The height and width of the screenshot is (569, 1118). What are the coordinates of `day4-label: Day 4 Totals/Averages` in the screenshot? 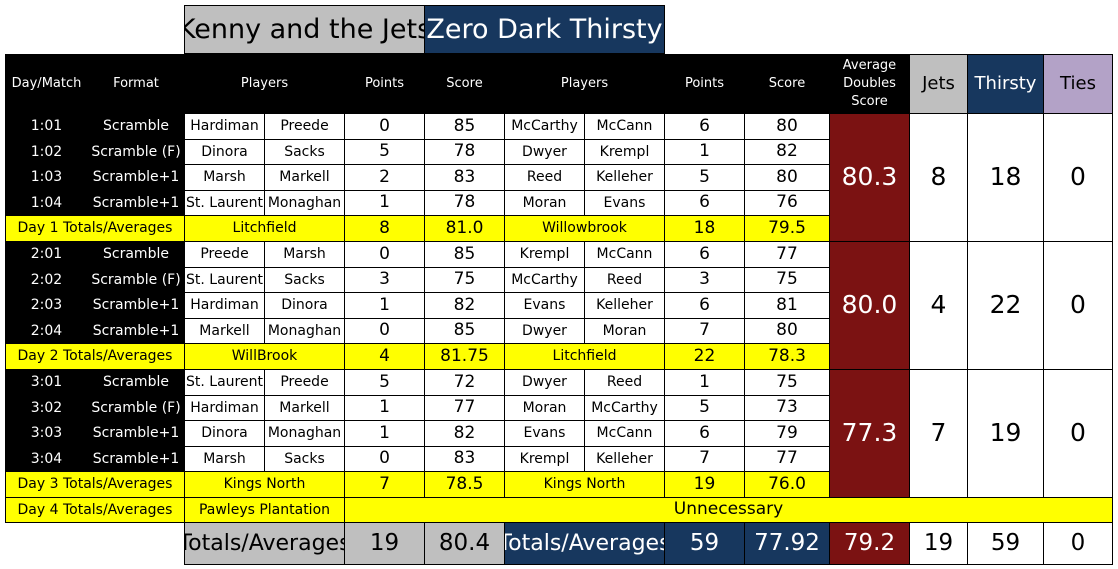 It's located at (95, 510).